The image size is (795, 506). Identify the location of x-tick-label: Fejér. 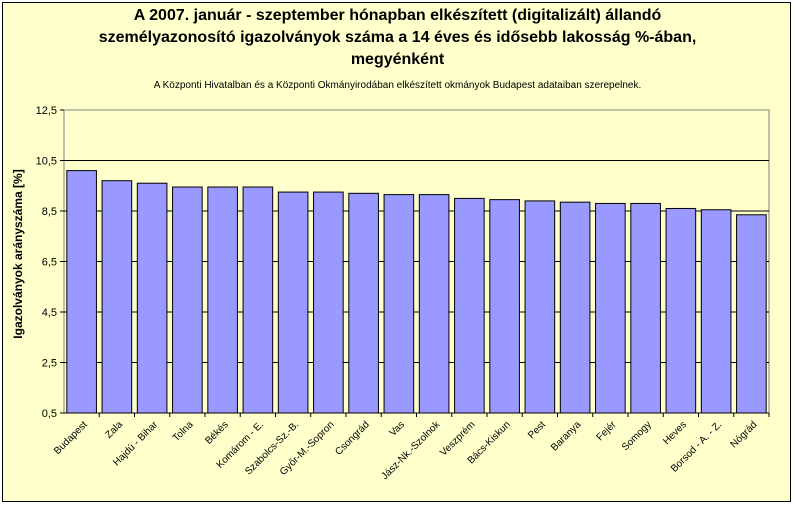
(607, 431).